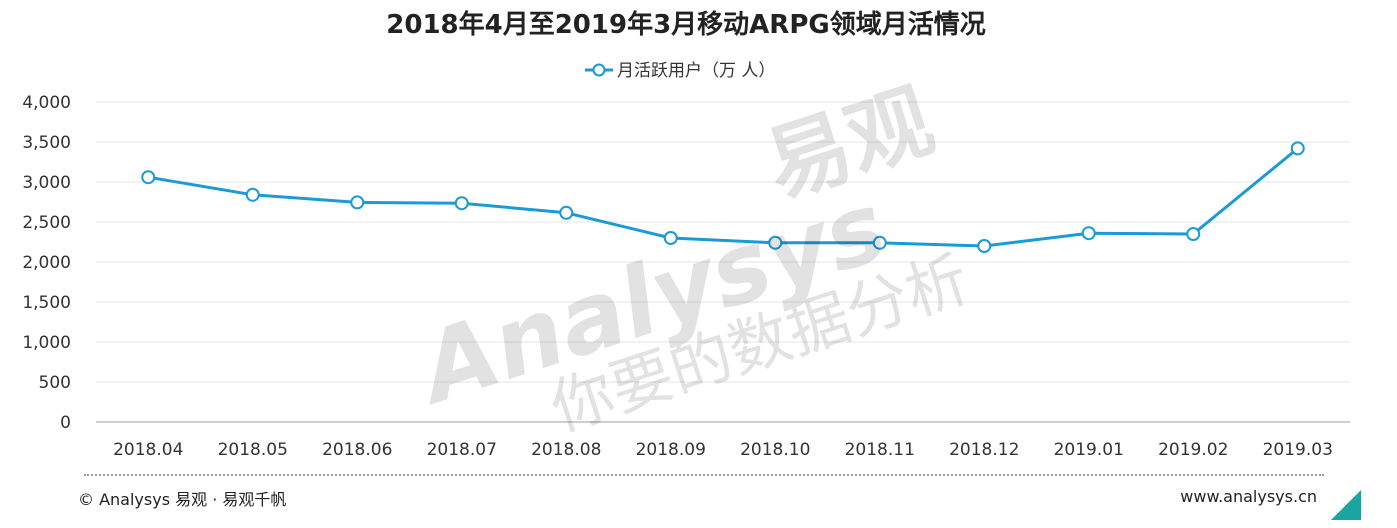 This screenshot has height=528, width=1397. What do you see at coordinates (1298, 450) in the screenshot?
I see `x-tick-label: 2019.03` at bounding box center [1298, 450].